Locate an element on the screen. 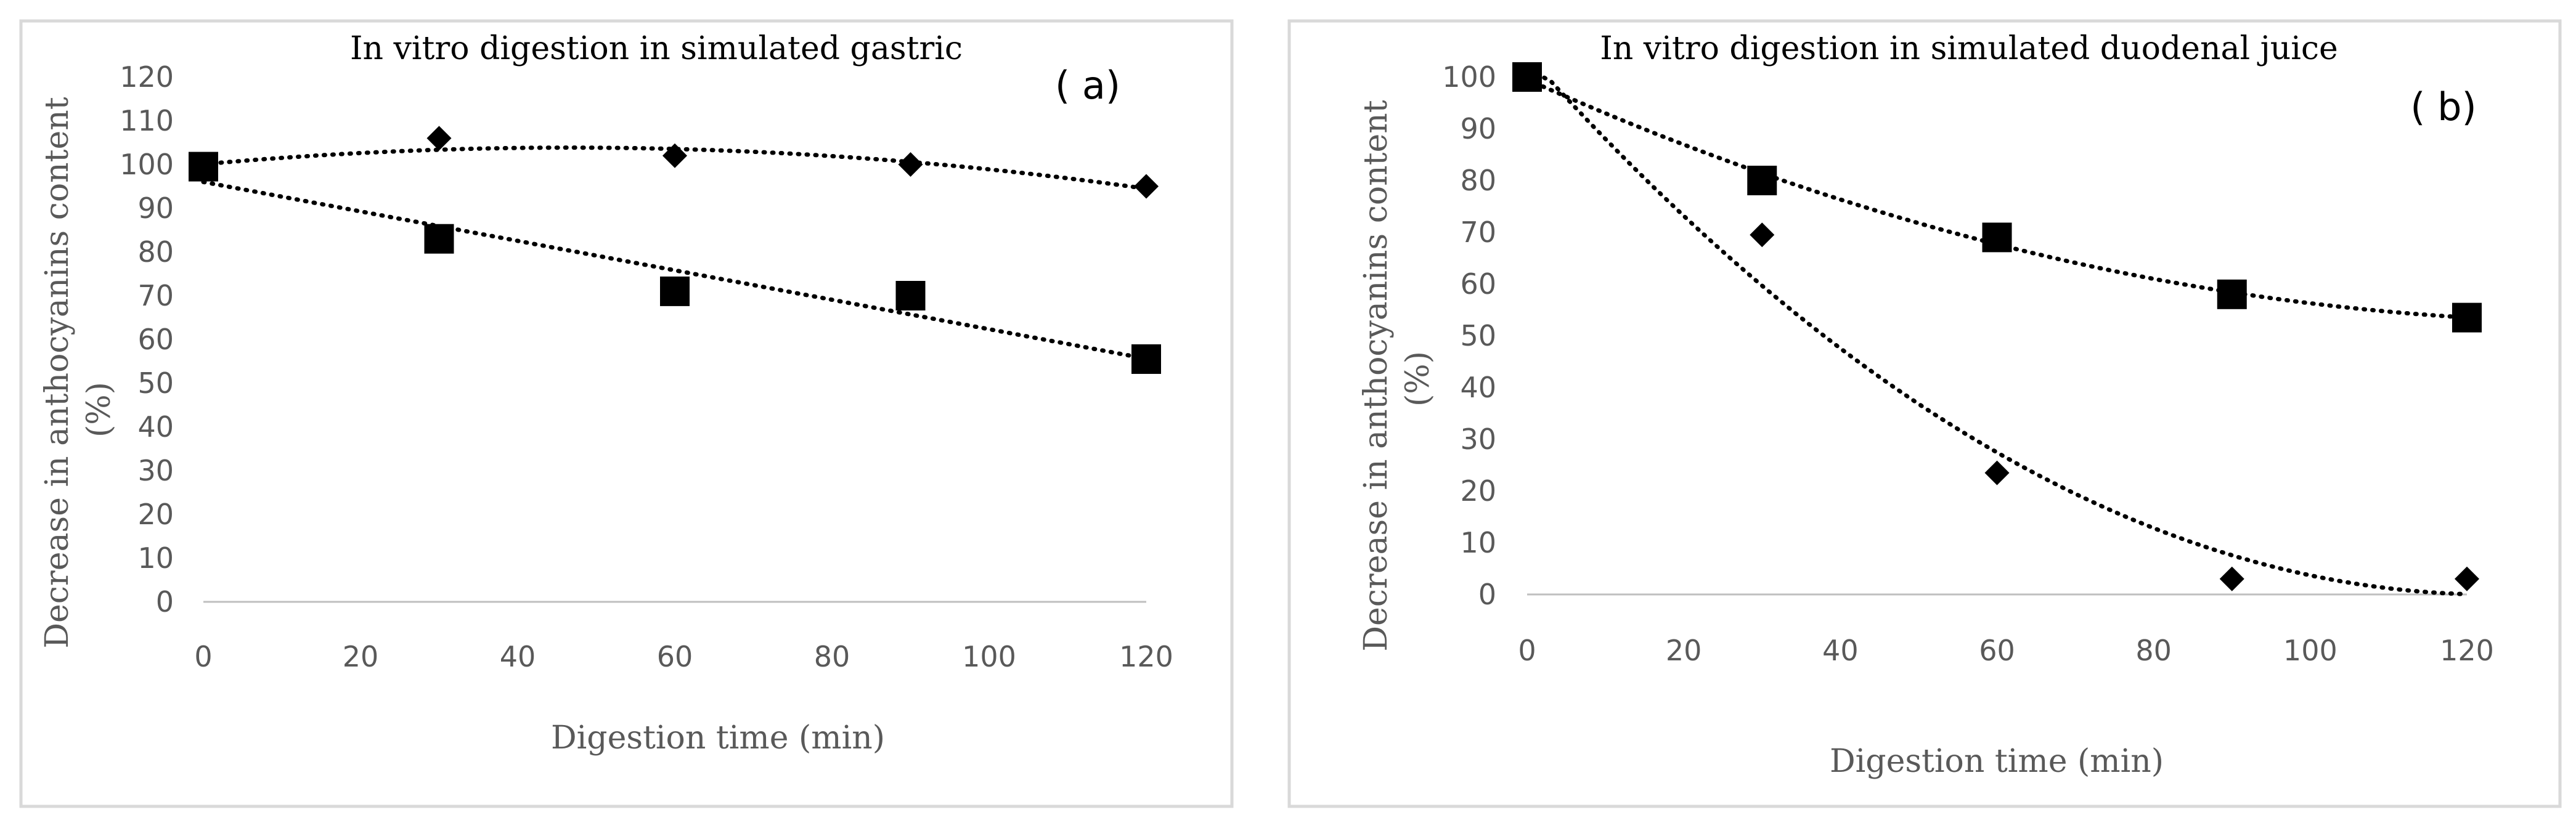 Image resolution: width=2576 pixels, height=831 pixels. trendlines is located at coordinates (675, 253).